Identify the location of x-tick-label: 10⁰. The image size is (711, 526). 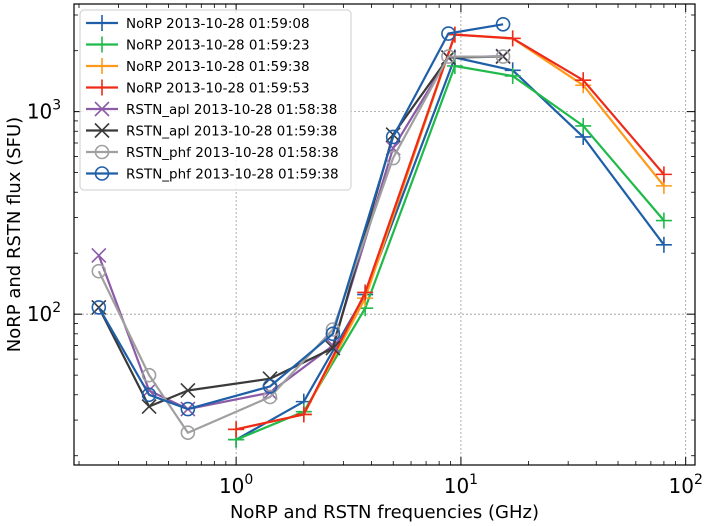
(236, 485).